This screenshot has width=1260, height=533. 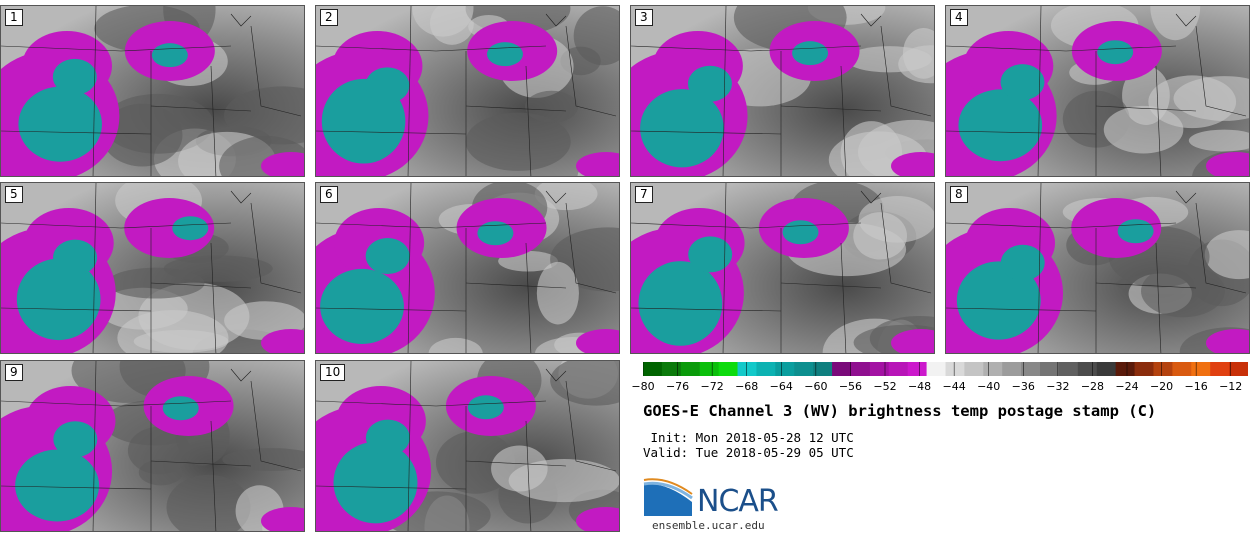 I want to click on panel-number: 5, so click(x=14, y=194).